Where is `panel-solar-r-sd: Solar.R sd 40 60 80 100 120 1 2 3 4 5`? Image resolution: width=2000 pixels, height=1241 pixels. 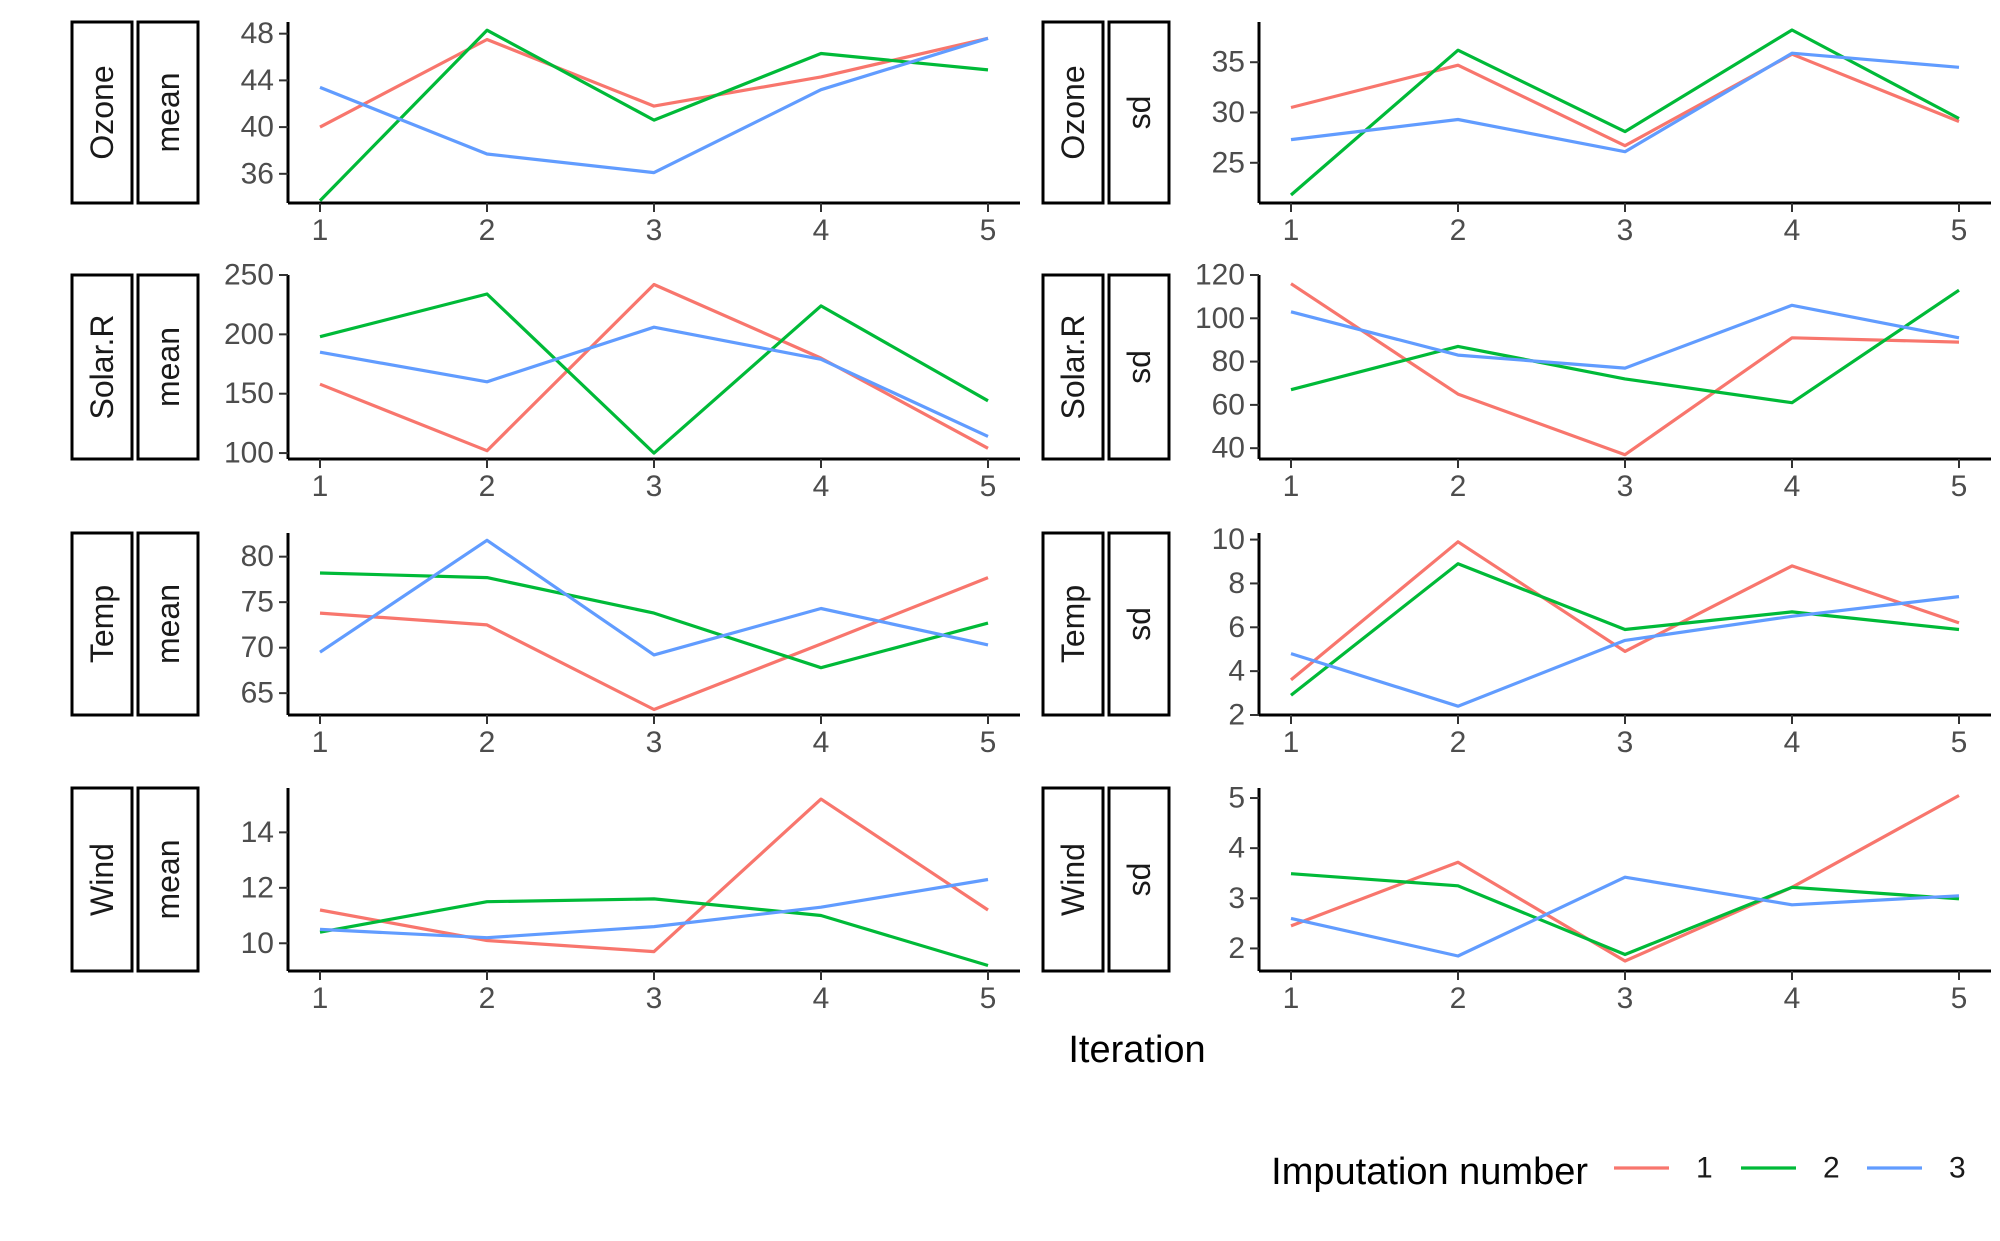 panel-solar-r-sd: Solar.R sd 40 60 80 100 120 1 2 3 4 5 is located at coordinates (1516, 381).